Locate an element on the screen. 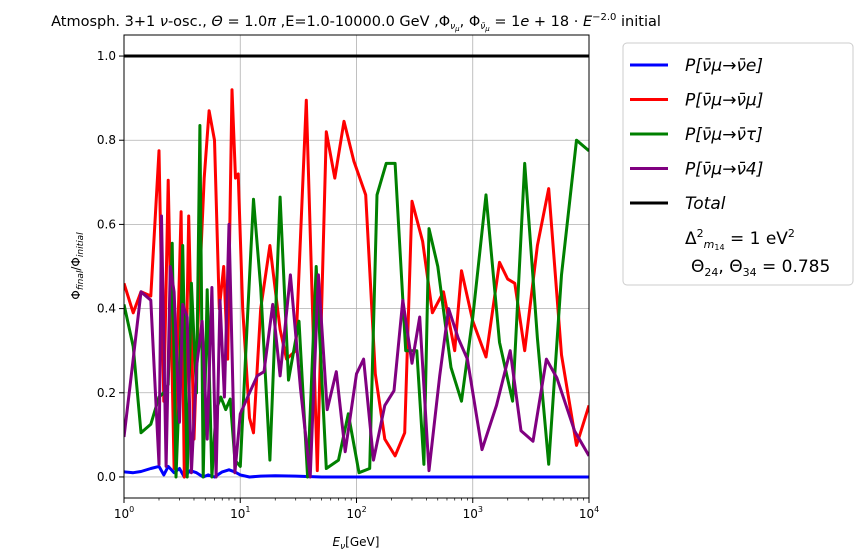 This screenshot has height=559, width=863. y-tick-label: 0.2 is located at coordinates (106, 393).